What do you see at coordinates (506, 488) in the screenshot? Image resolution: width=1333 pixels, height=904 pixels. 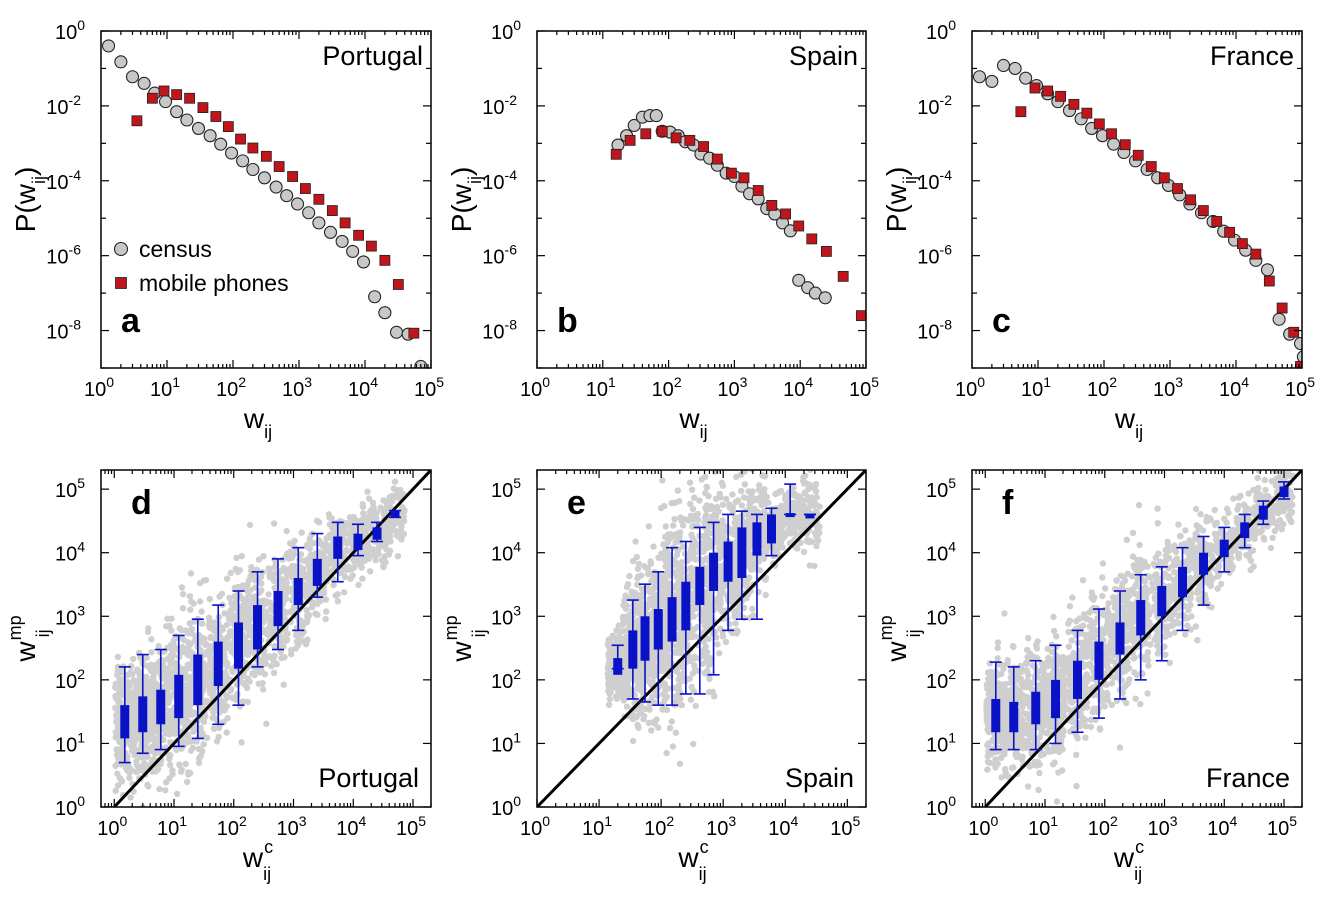 I see `y-tick-label: 105` at bounding box center [506, 488].